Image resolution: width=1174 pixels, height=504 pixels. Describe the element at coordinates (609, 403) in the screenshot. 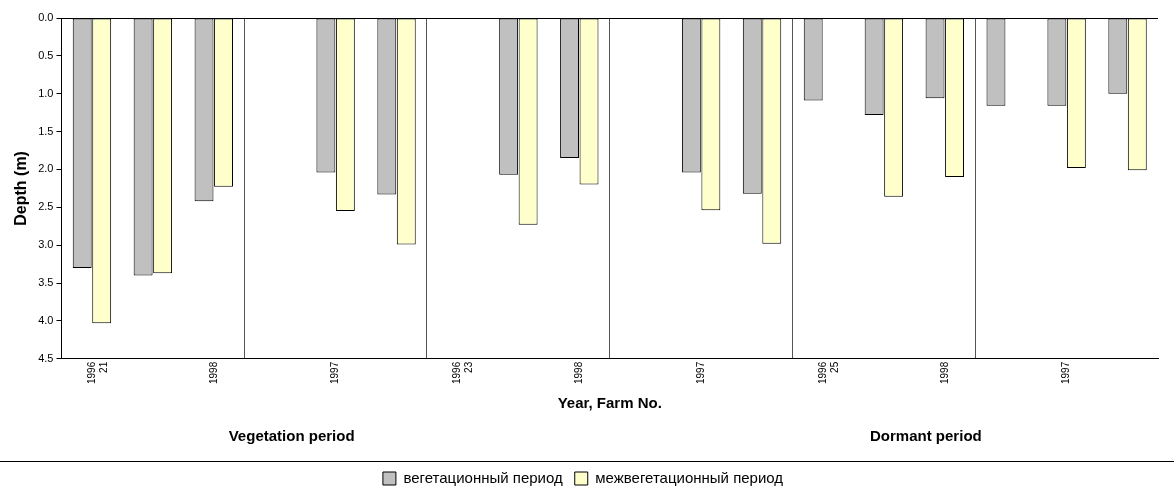

I see `x-axis-title: Year, Farm No.` at that location.